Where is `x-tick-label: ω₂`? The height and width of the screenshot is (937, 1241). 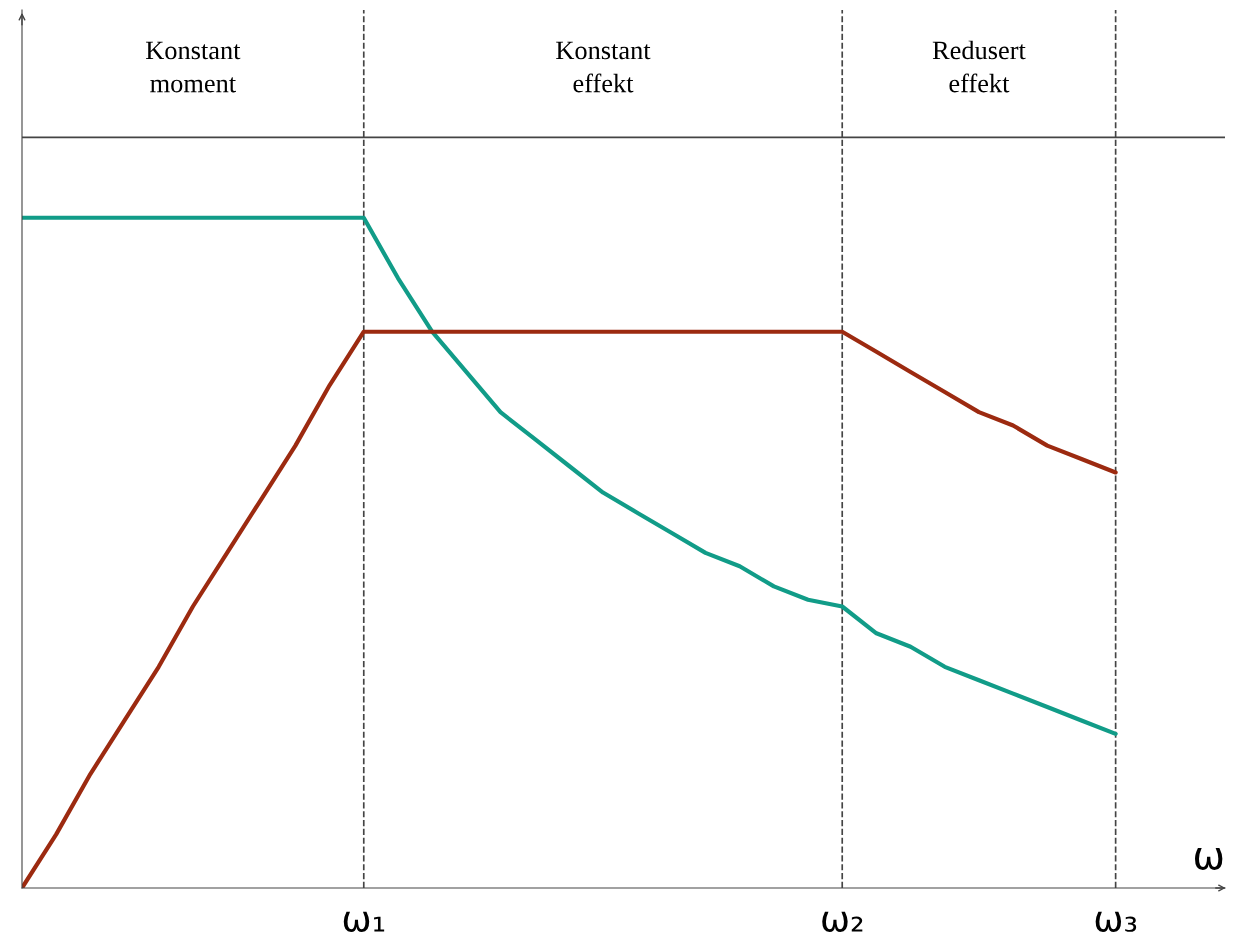
x-tick-label: ω₂ is located at coordinates (842, 921).